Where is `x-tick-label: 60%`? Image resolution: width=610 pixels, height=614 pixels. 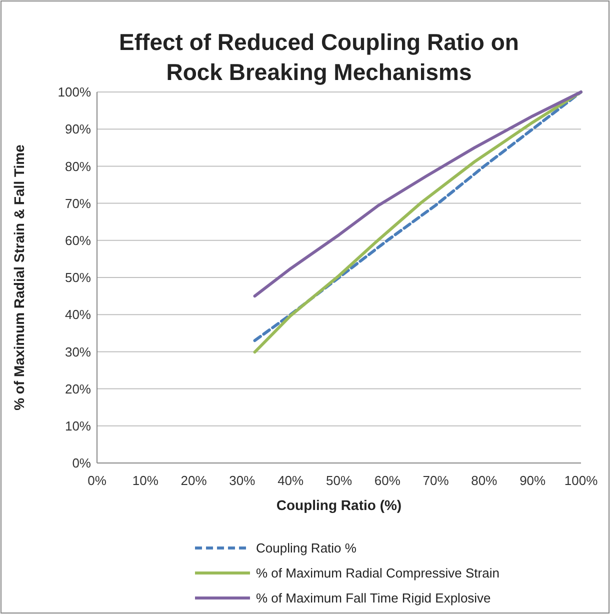
x-tick-label: 60% is located at coordinates (387, 480).